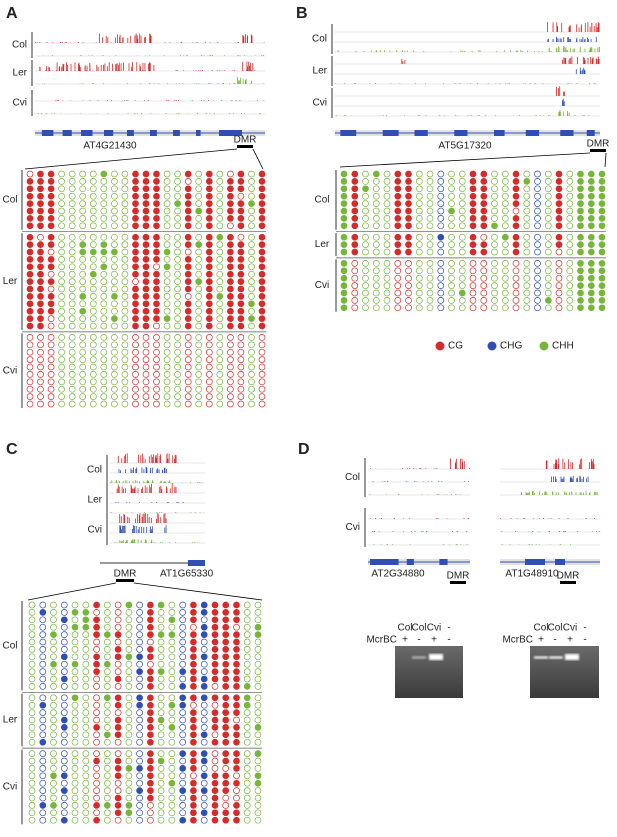  What do you see at coordinates (556, 657) in the screenshot?
I see `gel-band` at bounding box center [556, 657].